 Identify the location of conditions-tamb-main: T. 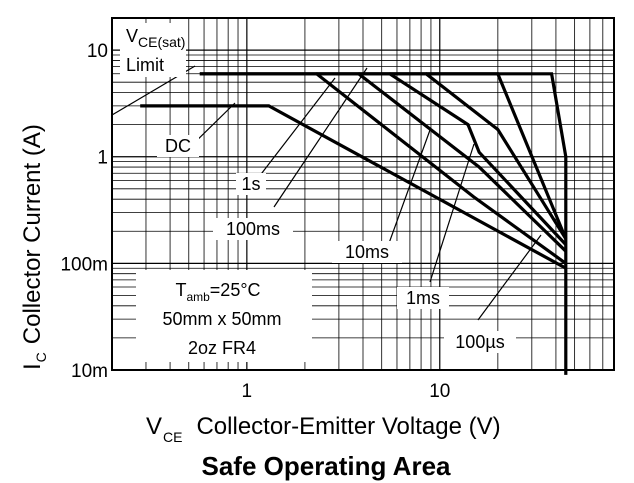
(180, 290).